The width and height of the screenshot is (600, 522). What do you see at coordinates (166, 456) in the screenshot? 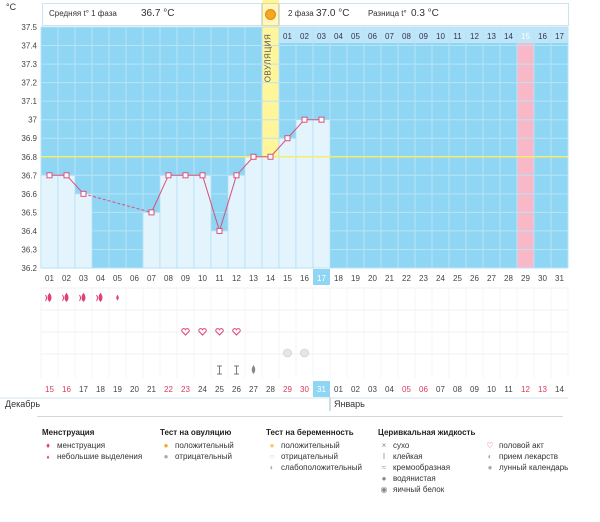
I see `sun-negative-icon: ●` at bounding box center [166, 456].